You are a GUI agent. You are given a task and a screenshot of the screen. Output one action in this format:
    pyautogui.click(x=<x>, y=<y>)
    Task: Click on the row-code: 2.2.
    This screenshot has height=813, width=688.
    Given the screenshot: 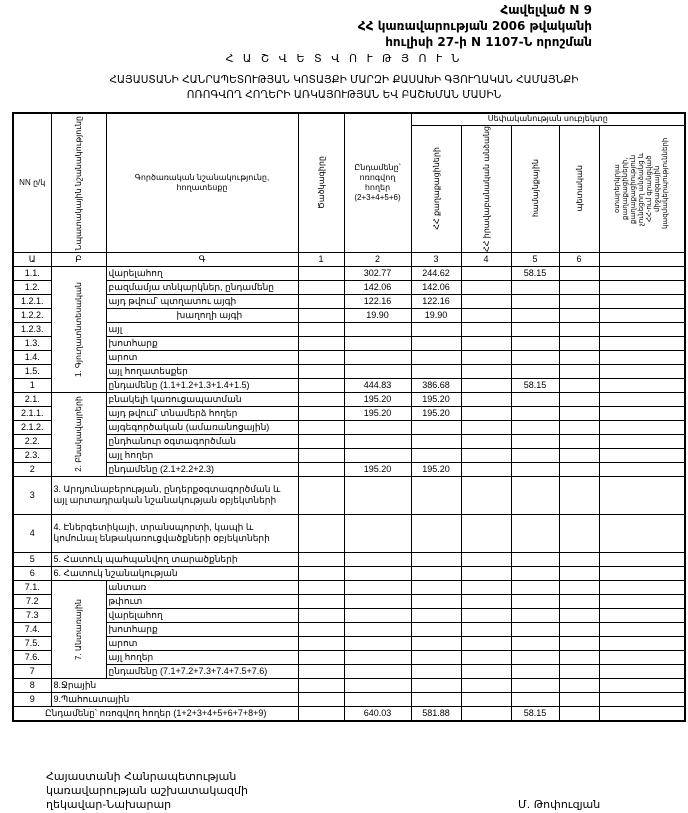 What is the action you would take?
    pyautogui.click(x=32, y=441)
    